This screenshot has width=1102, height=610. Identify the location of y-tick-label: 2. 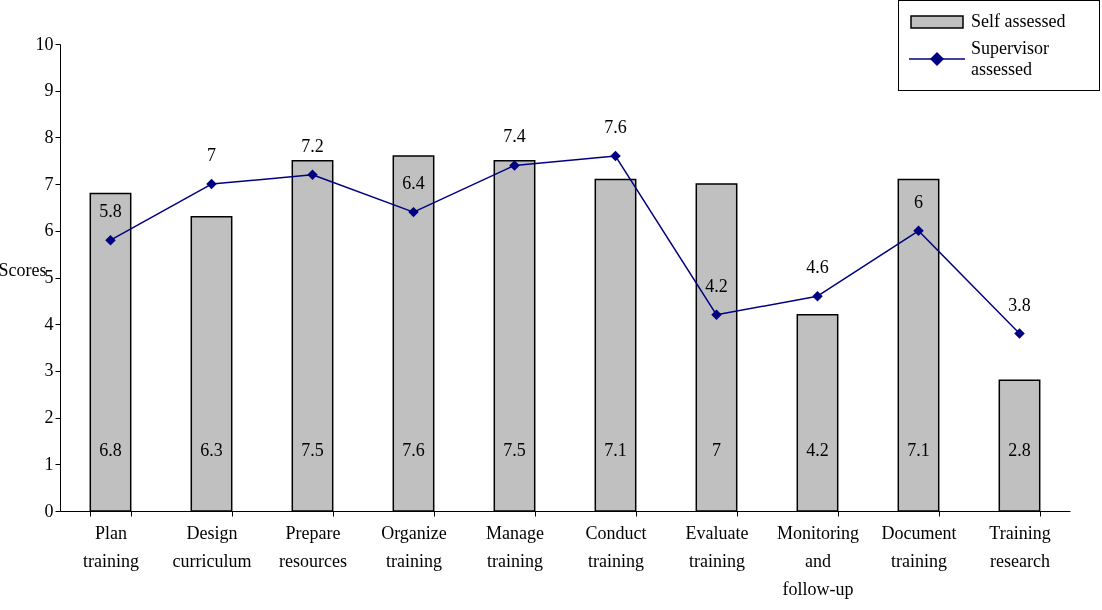
(49, 417).